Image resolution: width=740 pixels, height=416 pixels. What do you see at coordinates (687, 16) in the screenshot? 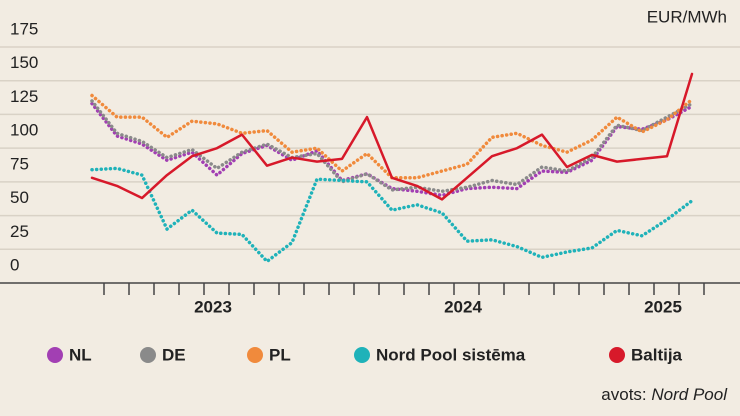
I see `unit-label: EUR/MWh` at bounding box center [687, 16].